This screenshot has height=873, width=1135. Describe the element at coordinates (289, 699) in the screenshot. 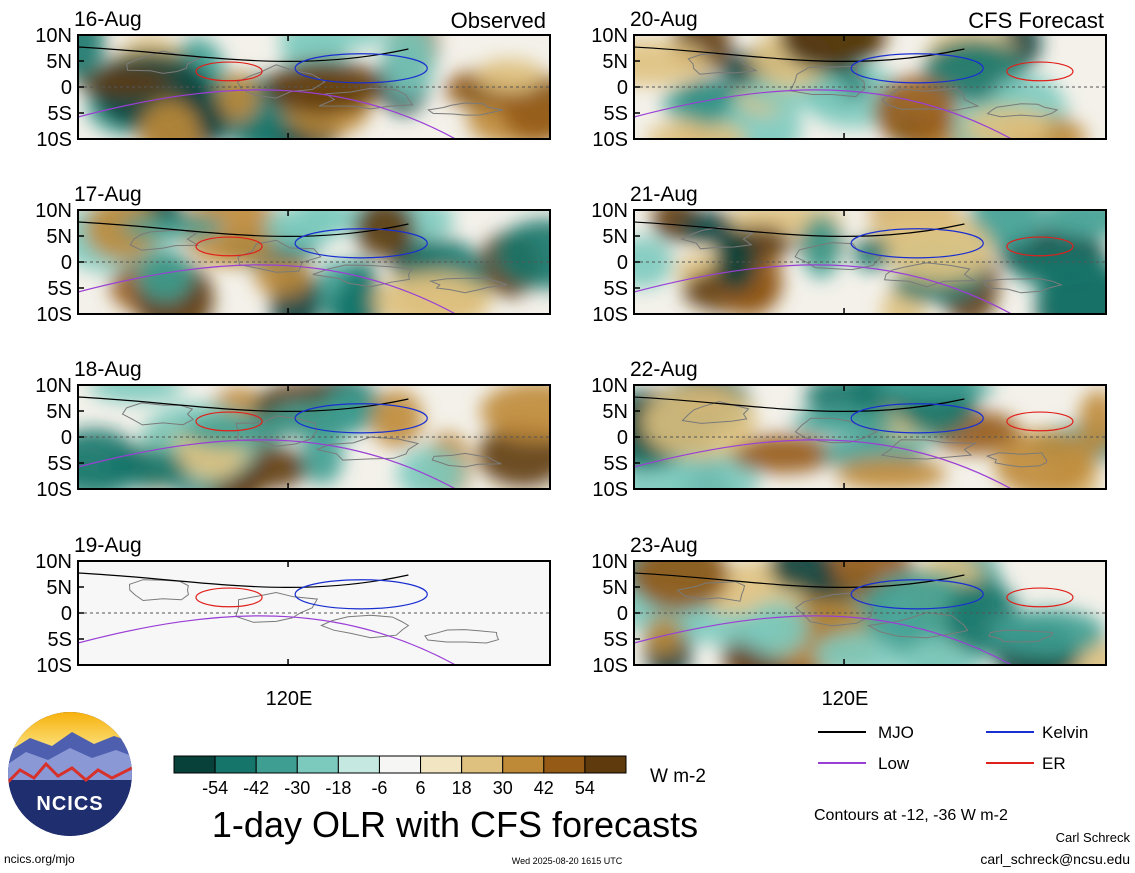

I see `x-tick-left: 120E` at that location.